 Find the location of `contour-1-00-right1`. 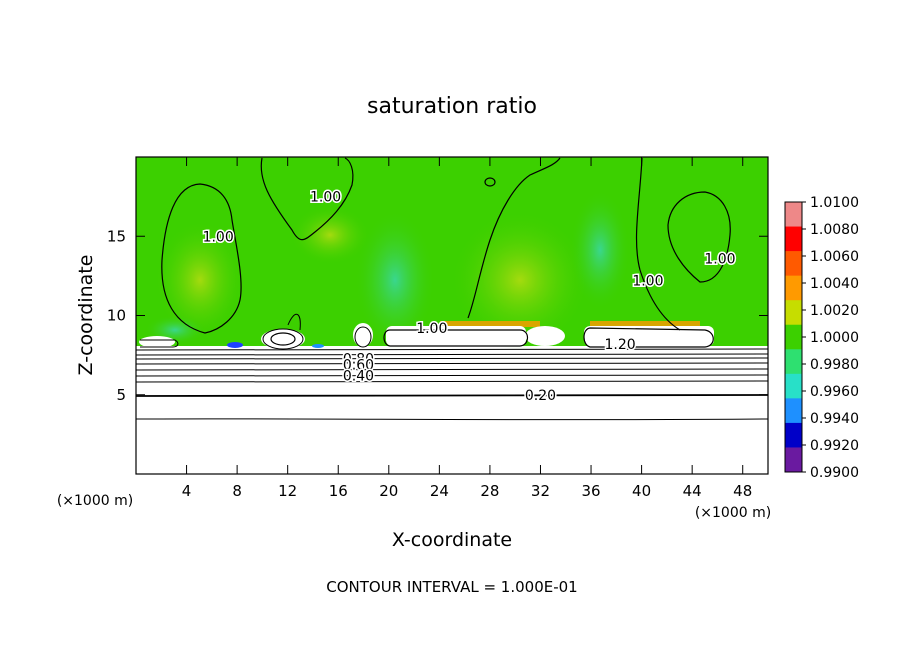

contour-1-00-right1 is located at coordinates (658, 244).